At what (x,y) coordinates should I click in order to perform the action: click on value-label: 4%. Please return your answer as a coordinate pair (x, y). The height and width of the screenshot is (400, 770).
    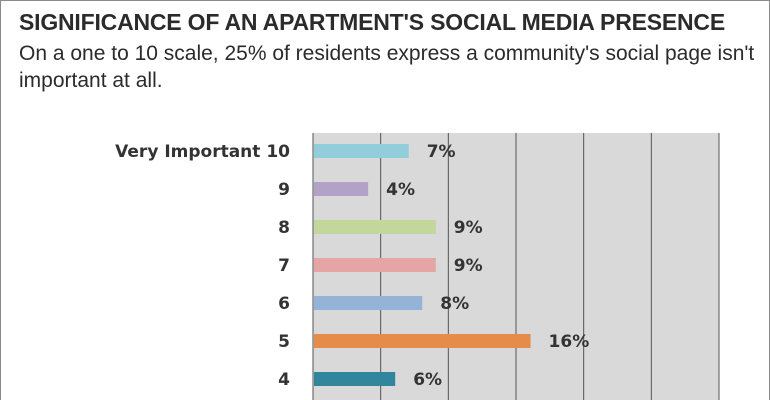
    Looking at the image, I should click on (400, 190).